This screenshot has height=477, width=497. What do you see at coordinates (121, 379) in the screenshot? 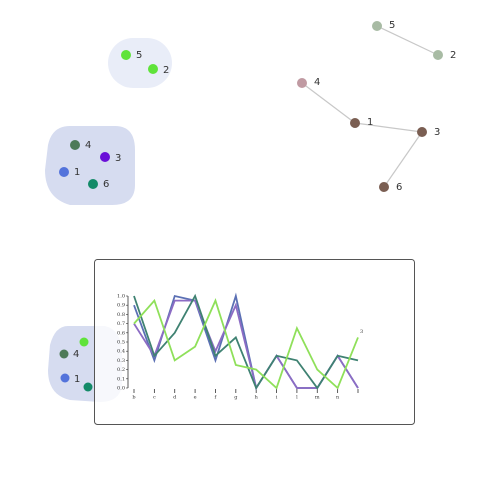
I see `y-tick-label: 0.1` at bounding box center [121, 379].